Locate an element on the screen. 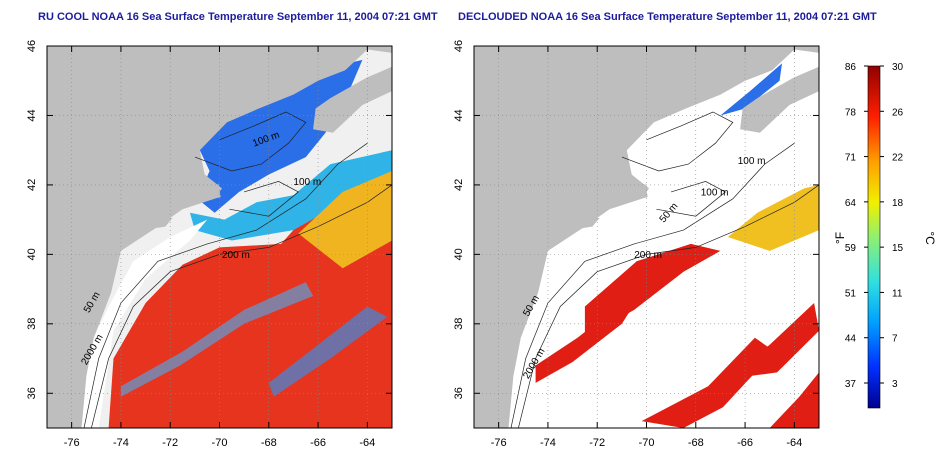 This screenshot has height=475, width=950. fahrenheit-tick-label: 59 is located at coordinates (851, 248).